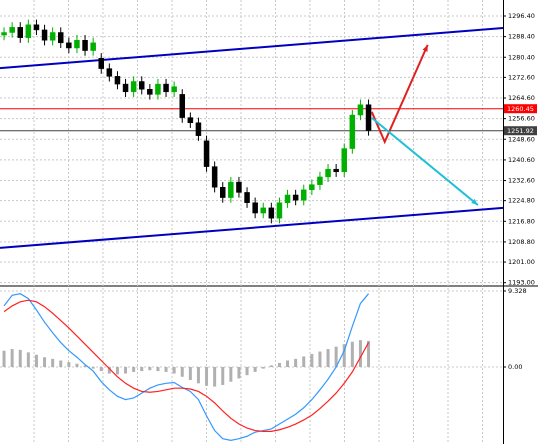 Image resolution: width=538 pixels, height=444 pixels. What do you see at coordinates (521, 98) in the screenshot?
I see `y-tick-label: 1264.60` at bounding box center [521, 98].